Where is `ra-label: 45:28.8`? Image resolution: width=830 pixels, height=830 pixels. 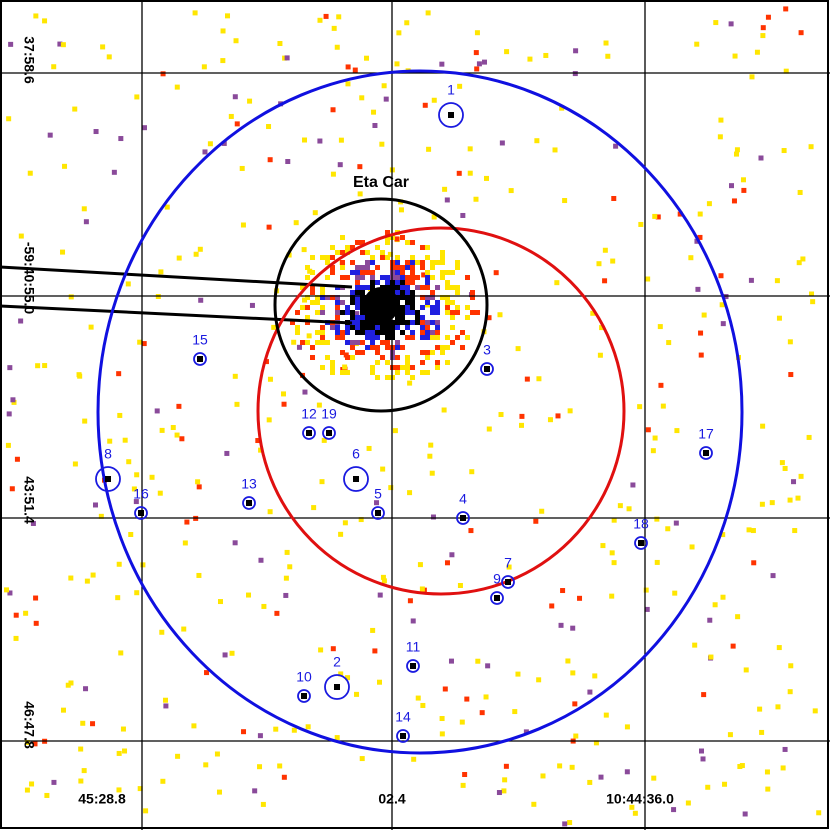 ra-label: 45:28.8 is located at coordinates (102, 799).